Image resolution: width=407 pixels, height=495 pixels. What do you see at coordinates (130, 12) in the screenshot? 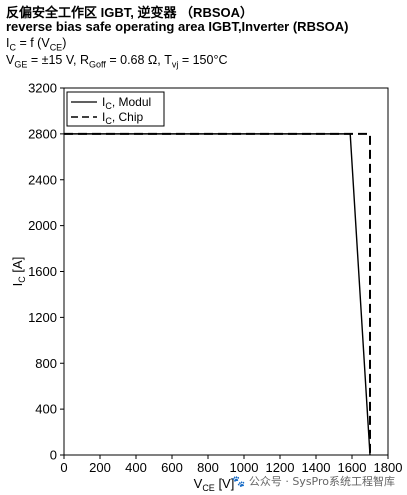
I see `chart-title-cn: 反偏安全工作区 IGBT, 逆变器 （RBSOA）` at bounding box center [130, 12].